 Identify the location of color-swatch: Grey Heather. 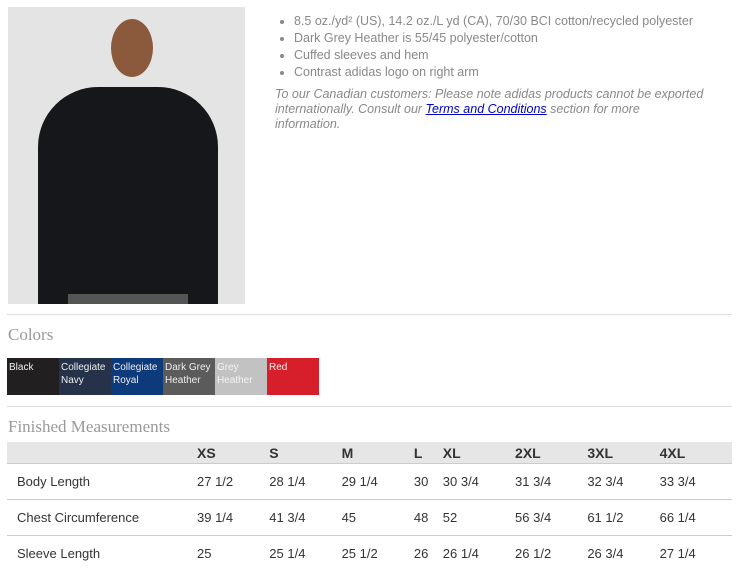
(241, 376).